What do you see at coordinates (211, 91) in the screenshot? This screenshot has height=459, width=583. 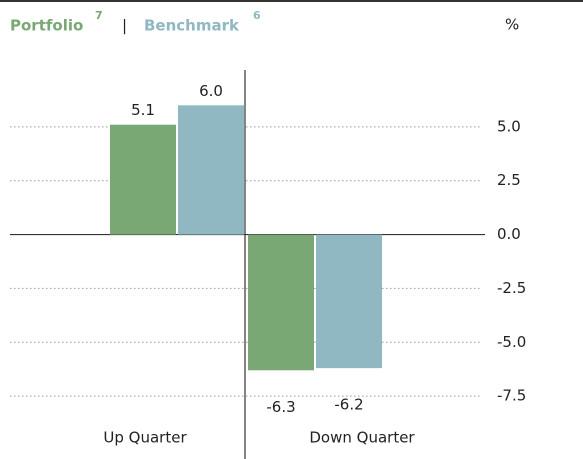 I see `data-label: 6.0` at bounding box center [211, 91].